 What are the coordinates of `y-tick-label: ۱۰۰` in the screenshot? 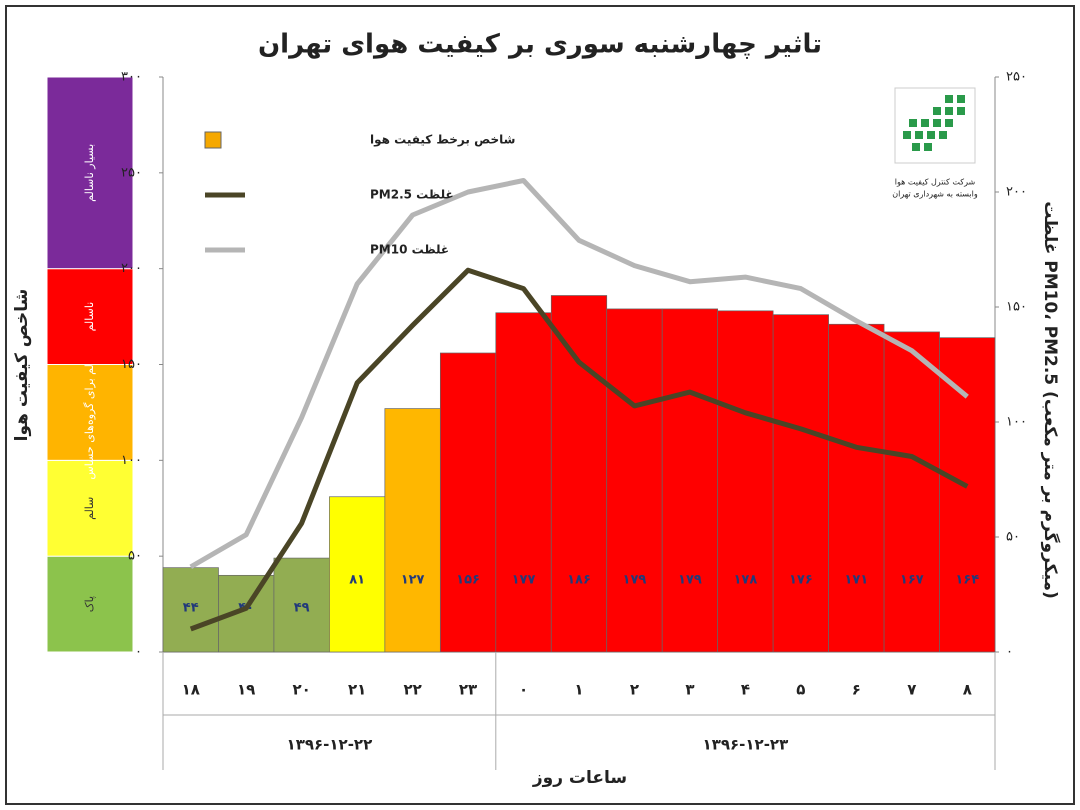 It's located at (131, 460).